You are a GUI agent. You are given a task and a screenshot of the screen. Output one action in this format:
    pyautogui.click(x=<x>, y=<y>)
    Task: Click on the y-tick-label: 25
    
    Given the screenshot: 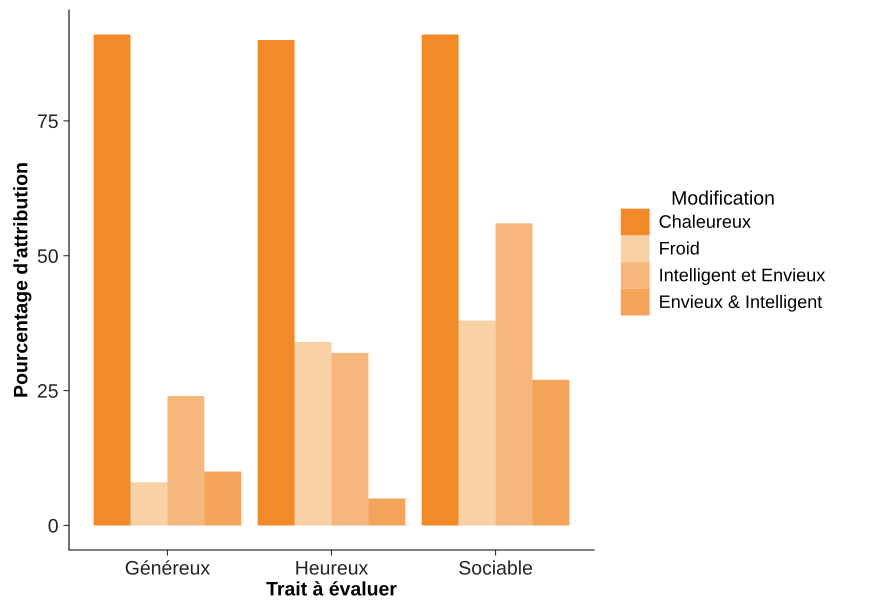 What is the action you would take?
    pyautogui.click(x=48, y=391)
    